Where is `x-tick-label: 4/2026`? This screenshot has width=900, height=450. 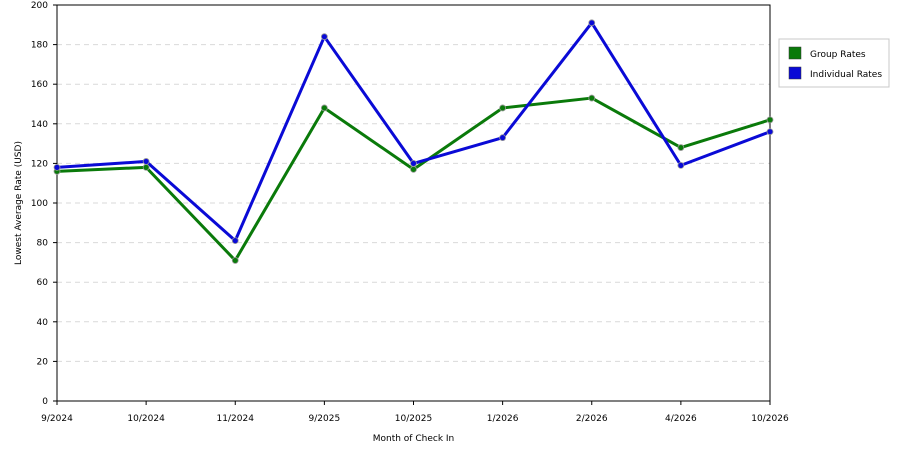
x-tick-label: 4/2026 is located at coordinates (681, 419).